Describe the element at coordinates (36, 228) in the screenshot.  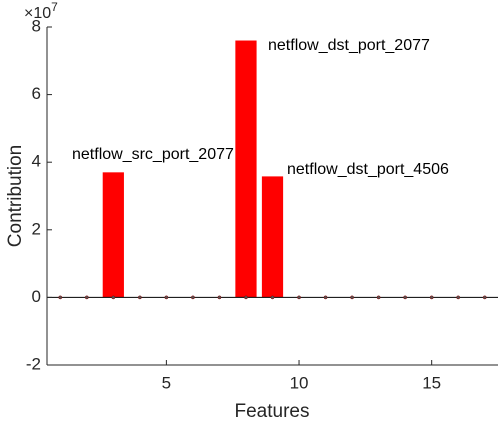
I see `y-tick-label: 2` at that location.